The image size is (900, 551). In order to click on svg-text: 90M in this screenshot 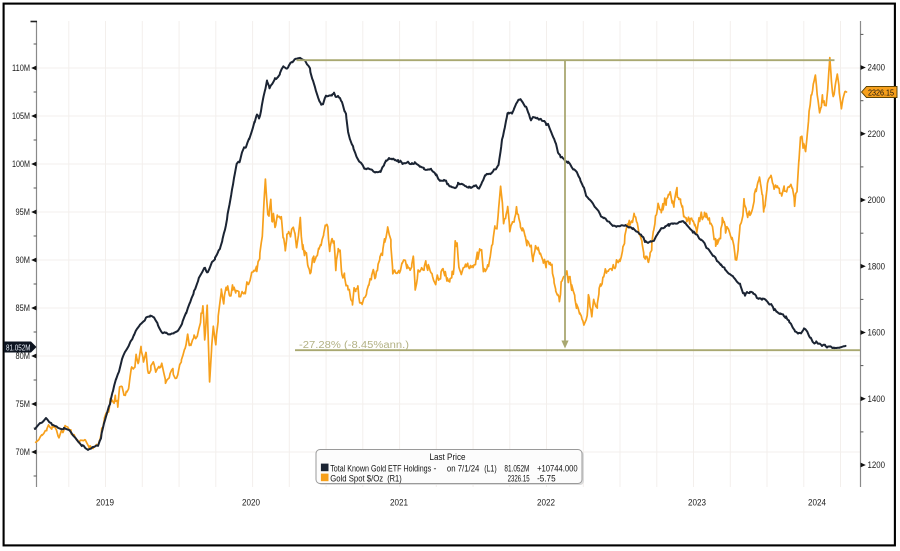, I will do `click(23, 260)`.